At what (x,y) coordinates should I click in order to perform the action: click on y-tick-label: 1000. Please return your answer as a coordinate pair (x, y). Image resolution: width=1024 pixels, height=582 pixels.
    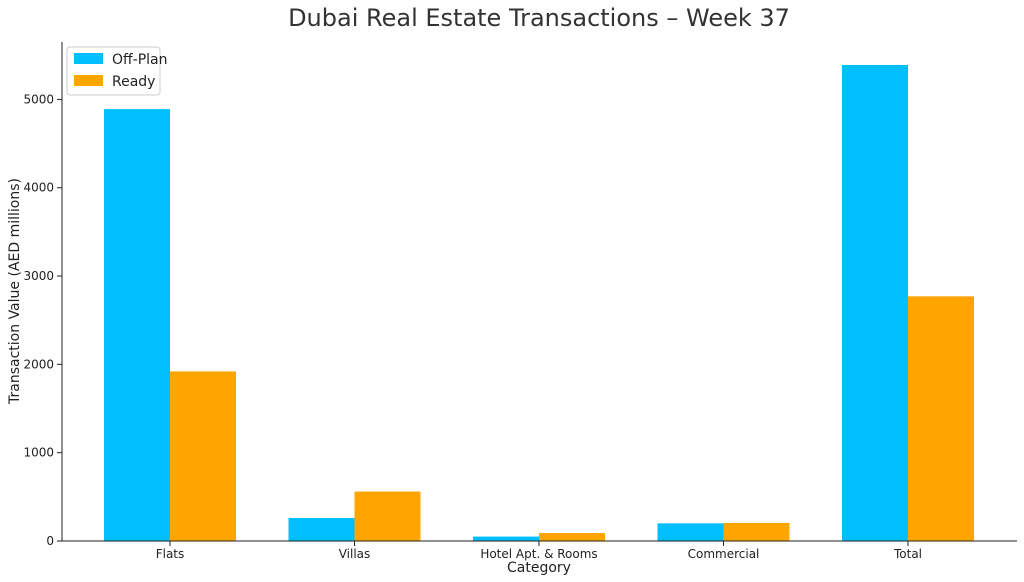
    Looking at the image, I should click on (38, 453).